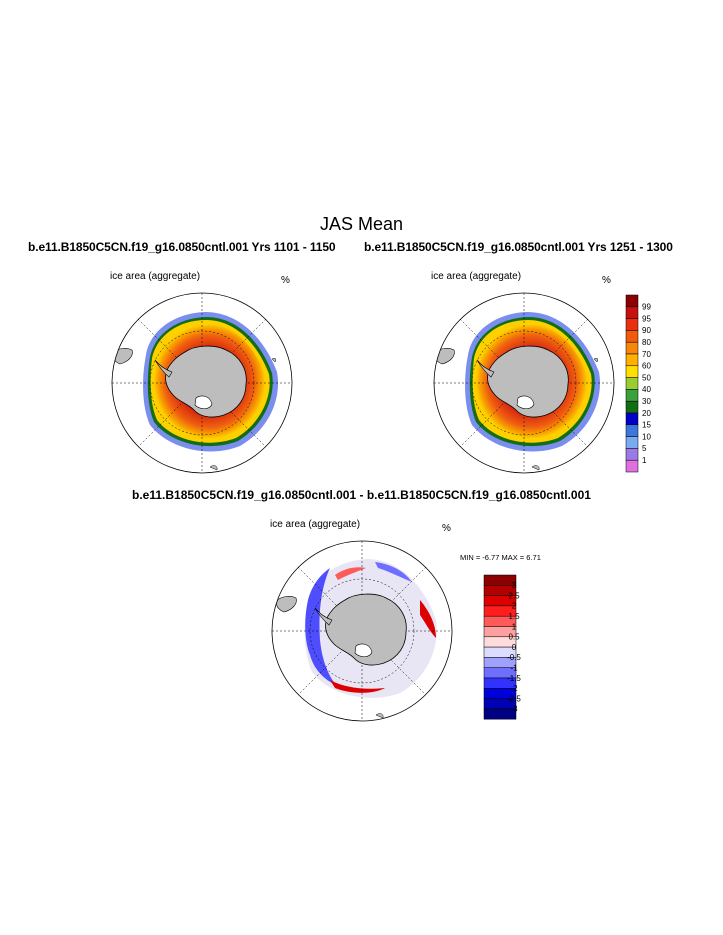 The image size is (723, 935). Describe the element at coordinates (646, 318) in the screenshot. I see `colorbar-label: 95` at that location.